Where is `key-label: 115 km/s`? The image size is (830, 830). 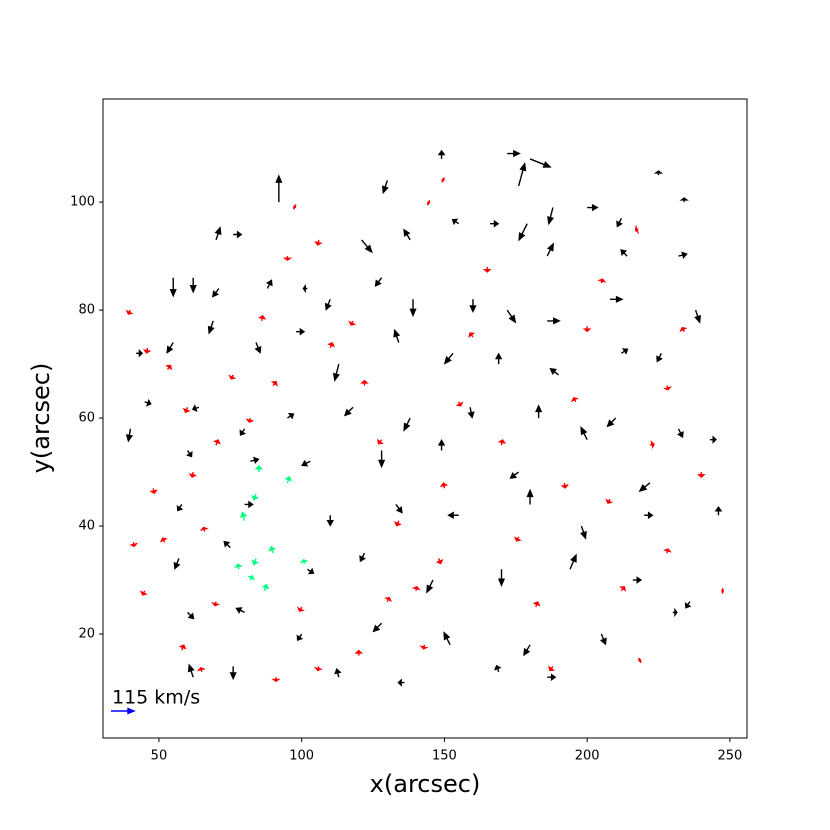 key-label: 115 km/s is located at coordinates (156, 698).